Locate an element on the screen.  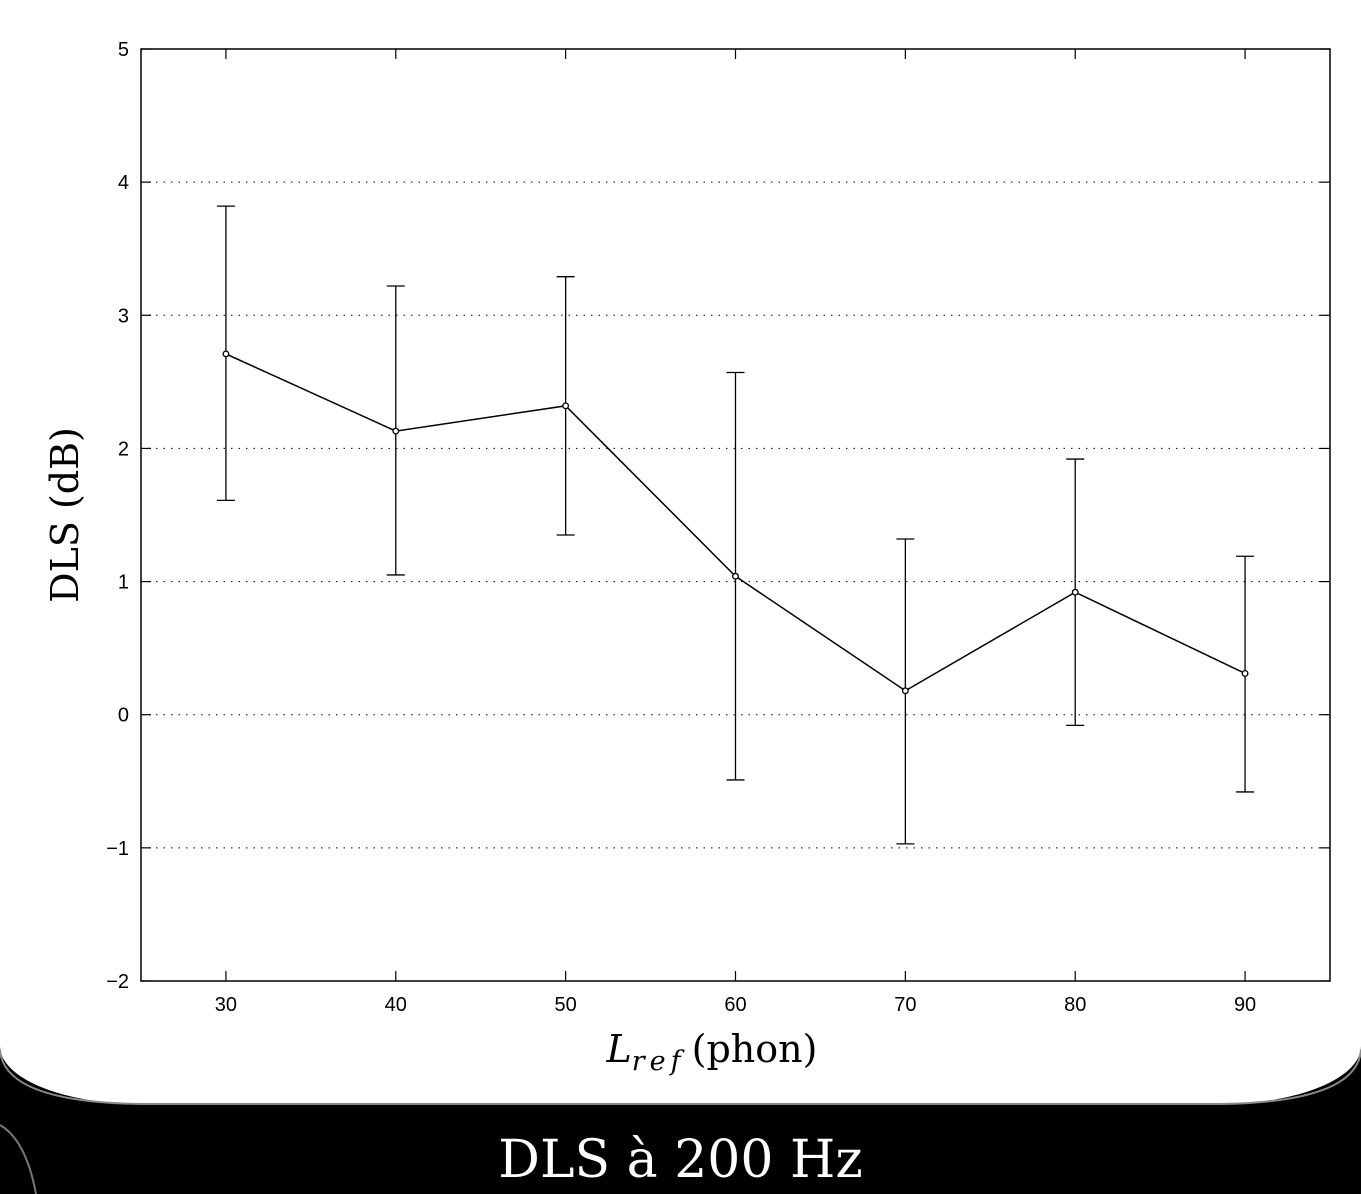
x-tick-label: 30 is located at coordinates (226, 1005).